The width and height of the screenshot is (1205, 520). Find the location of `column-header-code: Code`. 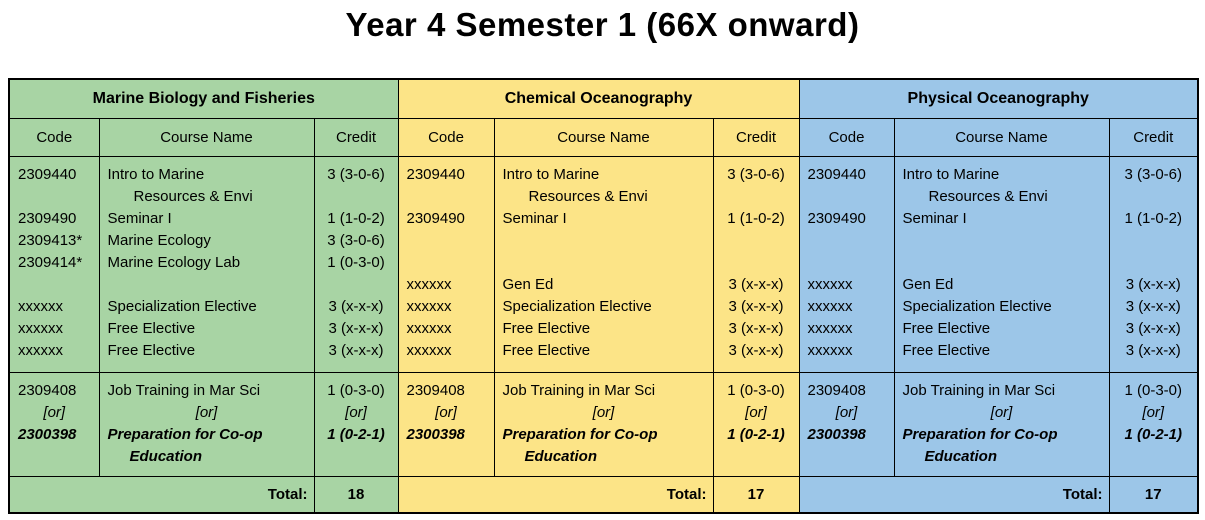

column-header-code: Code is located at coordinates (446, 137).